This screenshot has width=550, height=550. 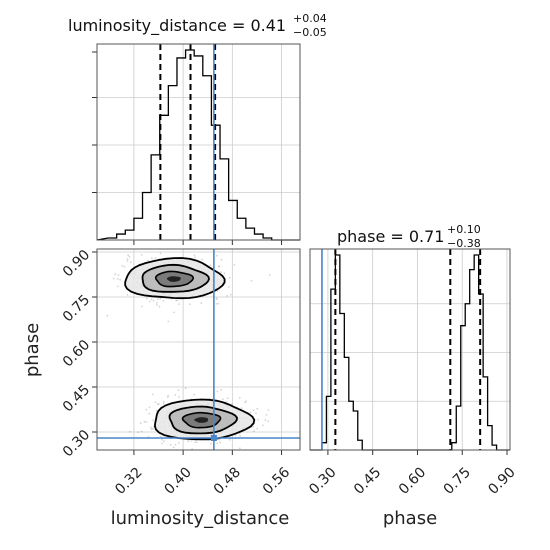 What do you see at coordinates (410, 349) in the screenshot?
I see `hist-y-frame` at bounding box center [410, 349].